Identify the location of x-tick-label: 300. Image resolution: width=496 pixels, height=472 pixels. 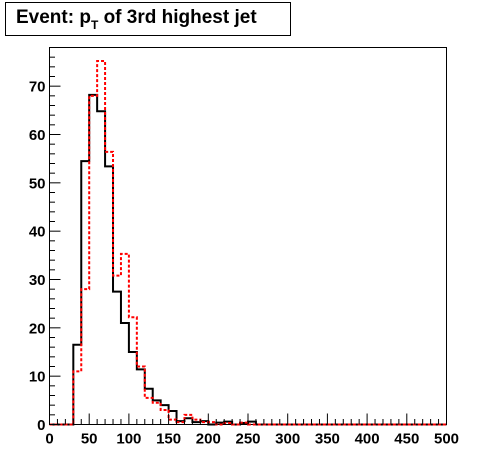
(287, 439).